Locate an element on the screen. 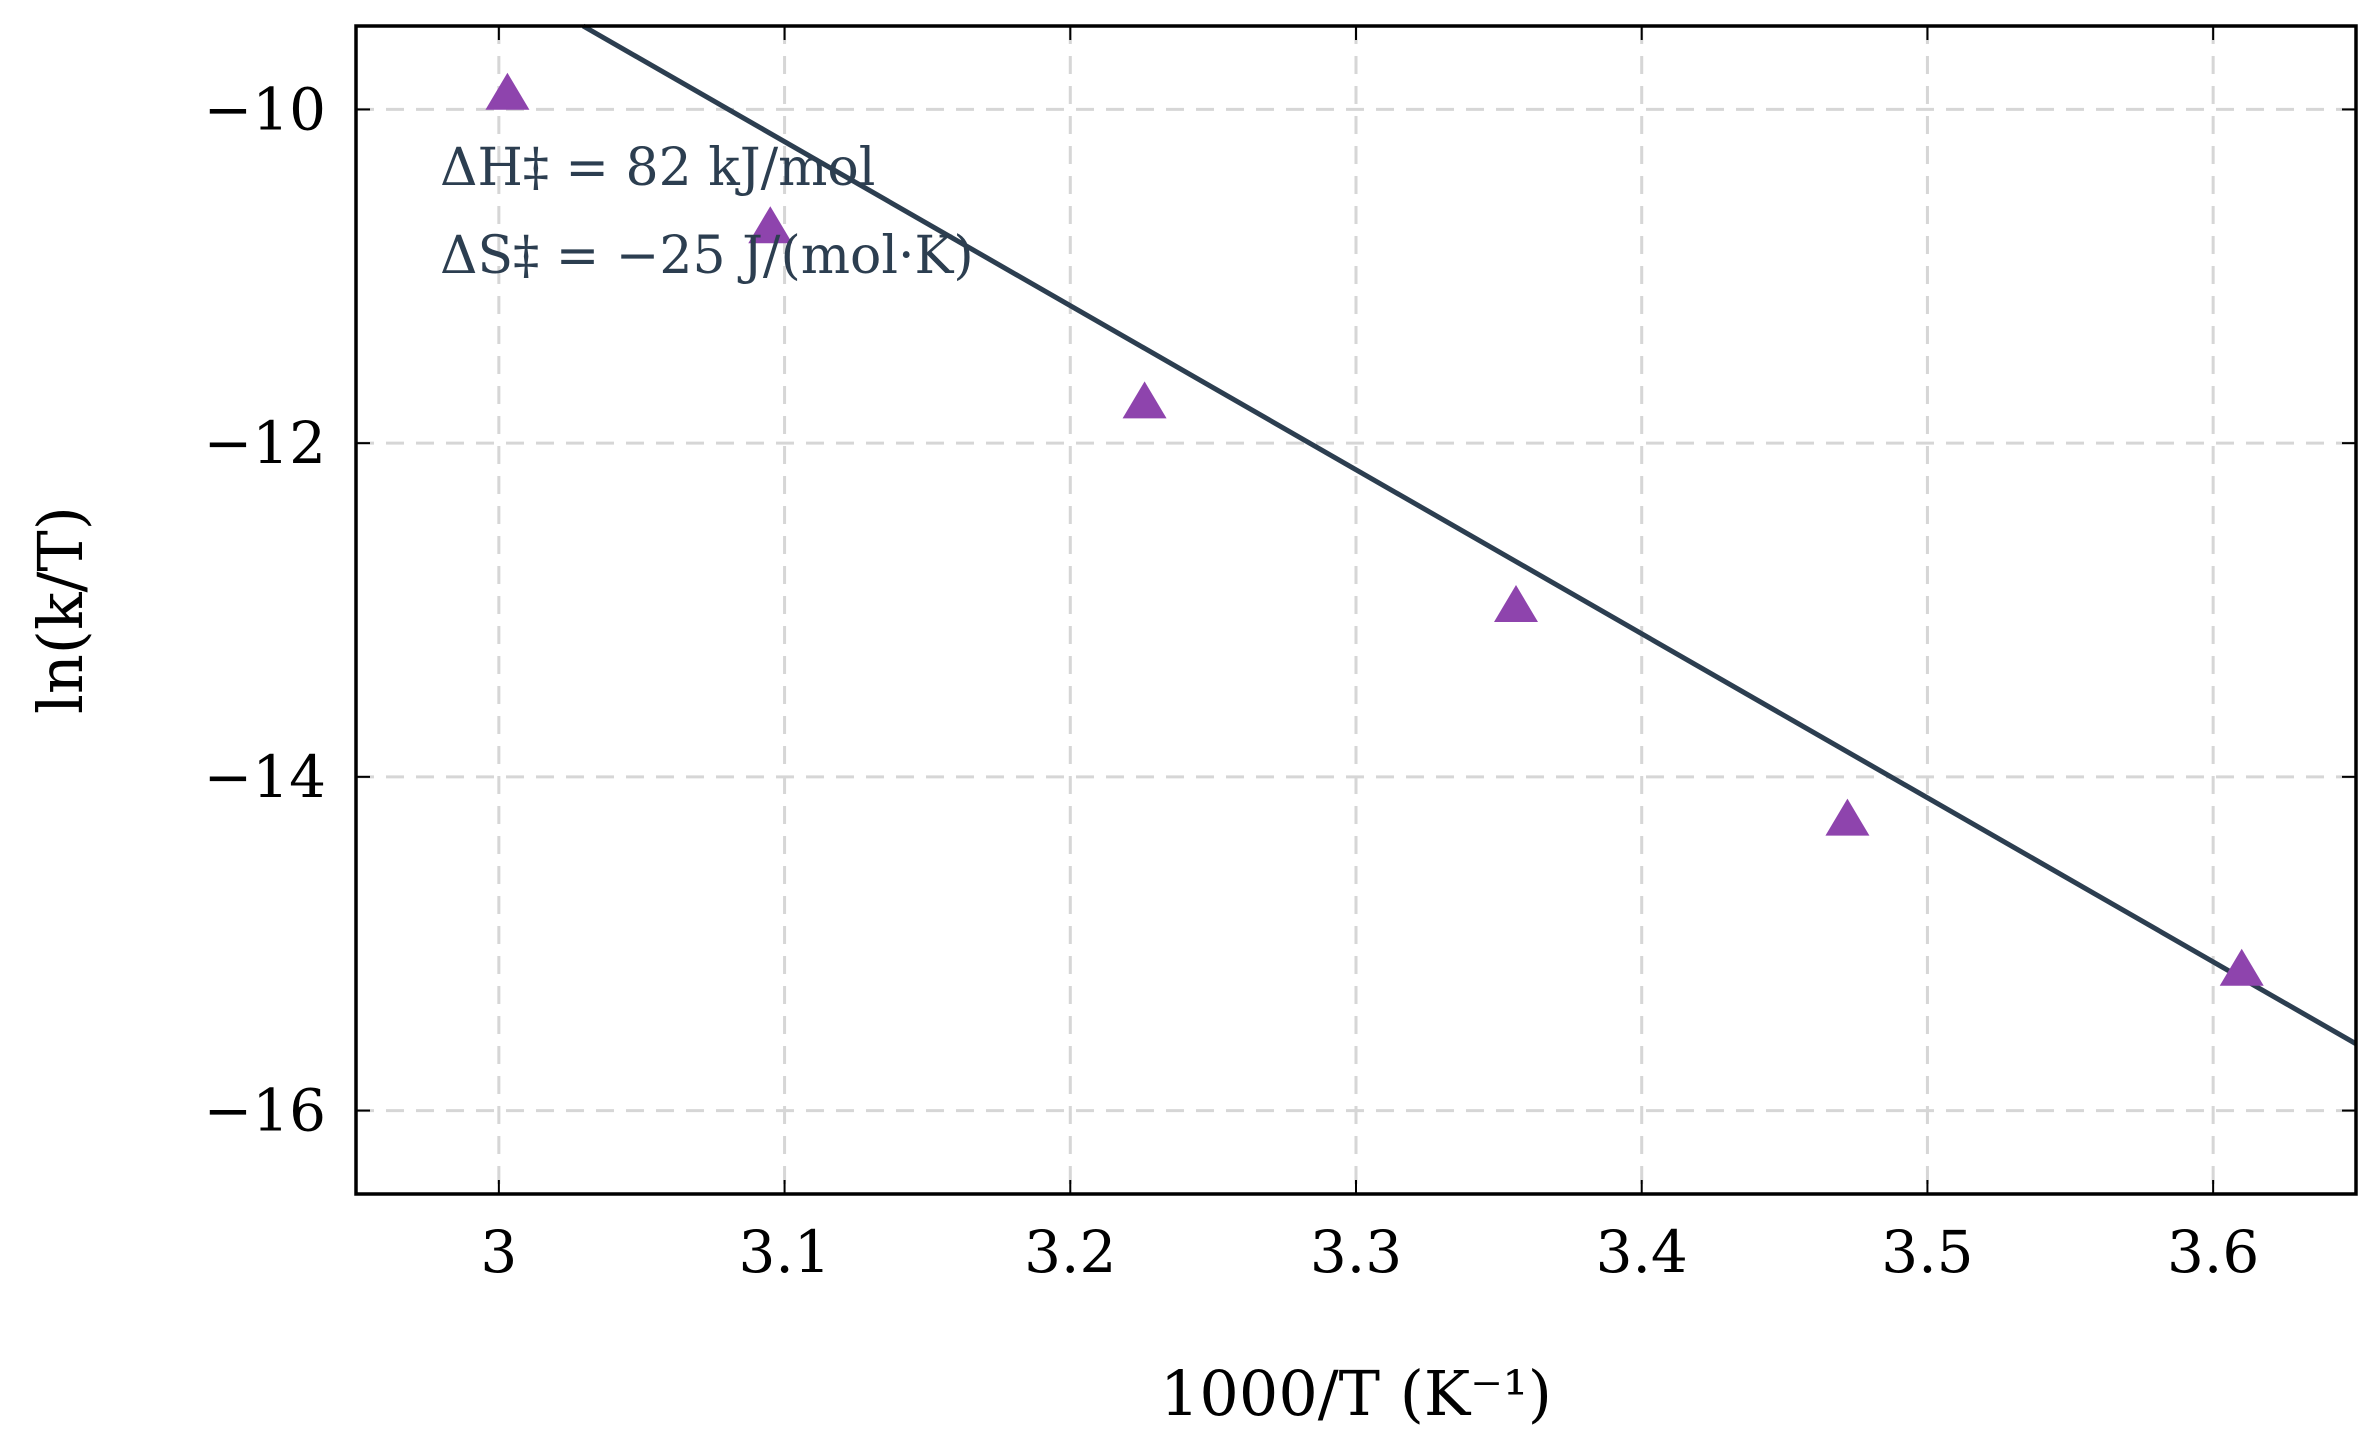 This screenshot has height=1453, width=2379. y-tick-label: −14 is located at coordinates (265, 777).